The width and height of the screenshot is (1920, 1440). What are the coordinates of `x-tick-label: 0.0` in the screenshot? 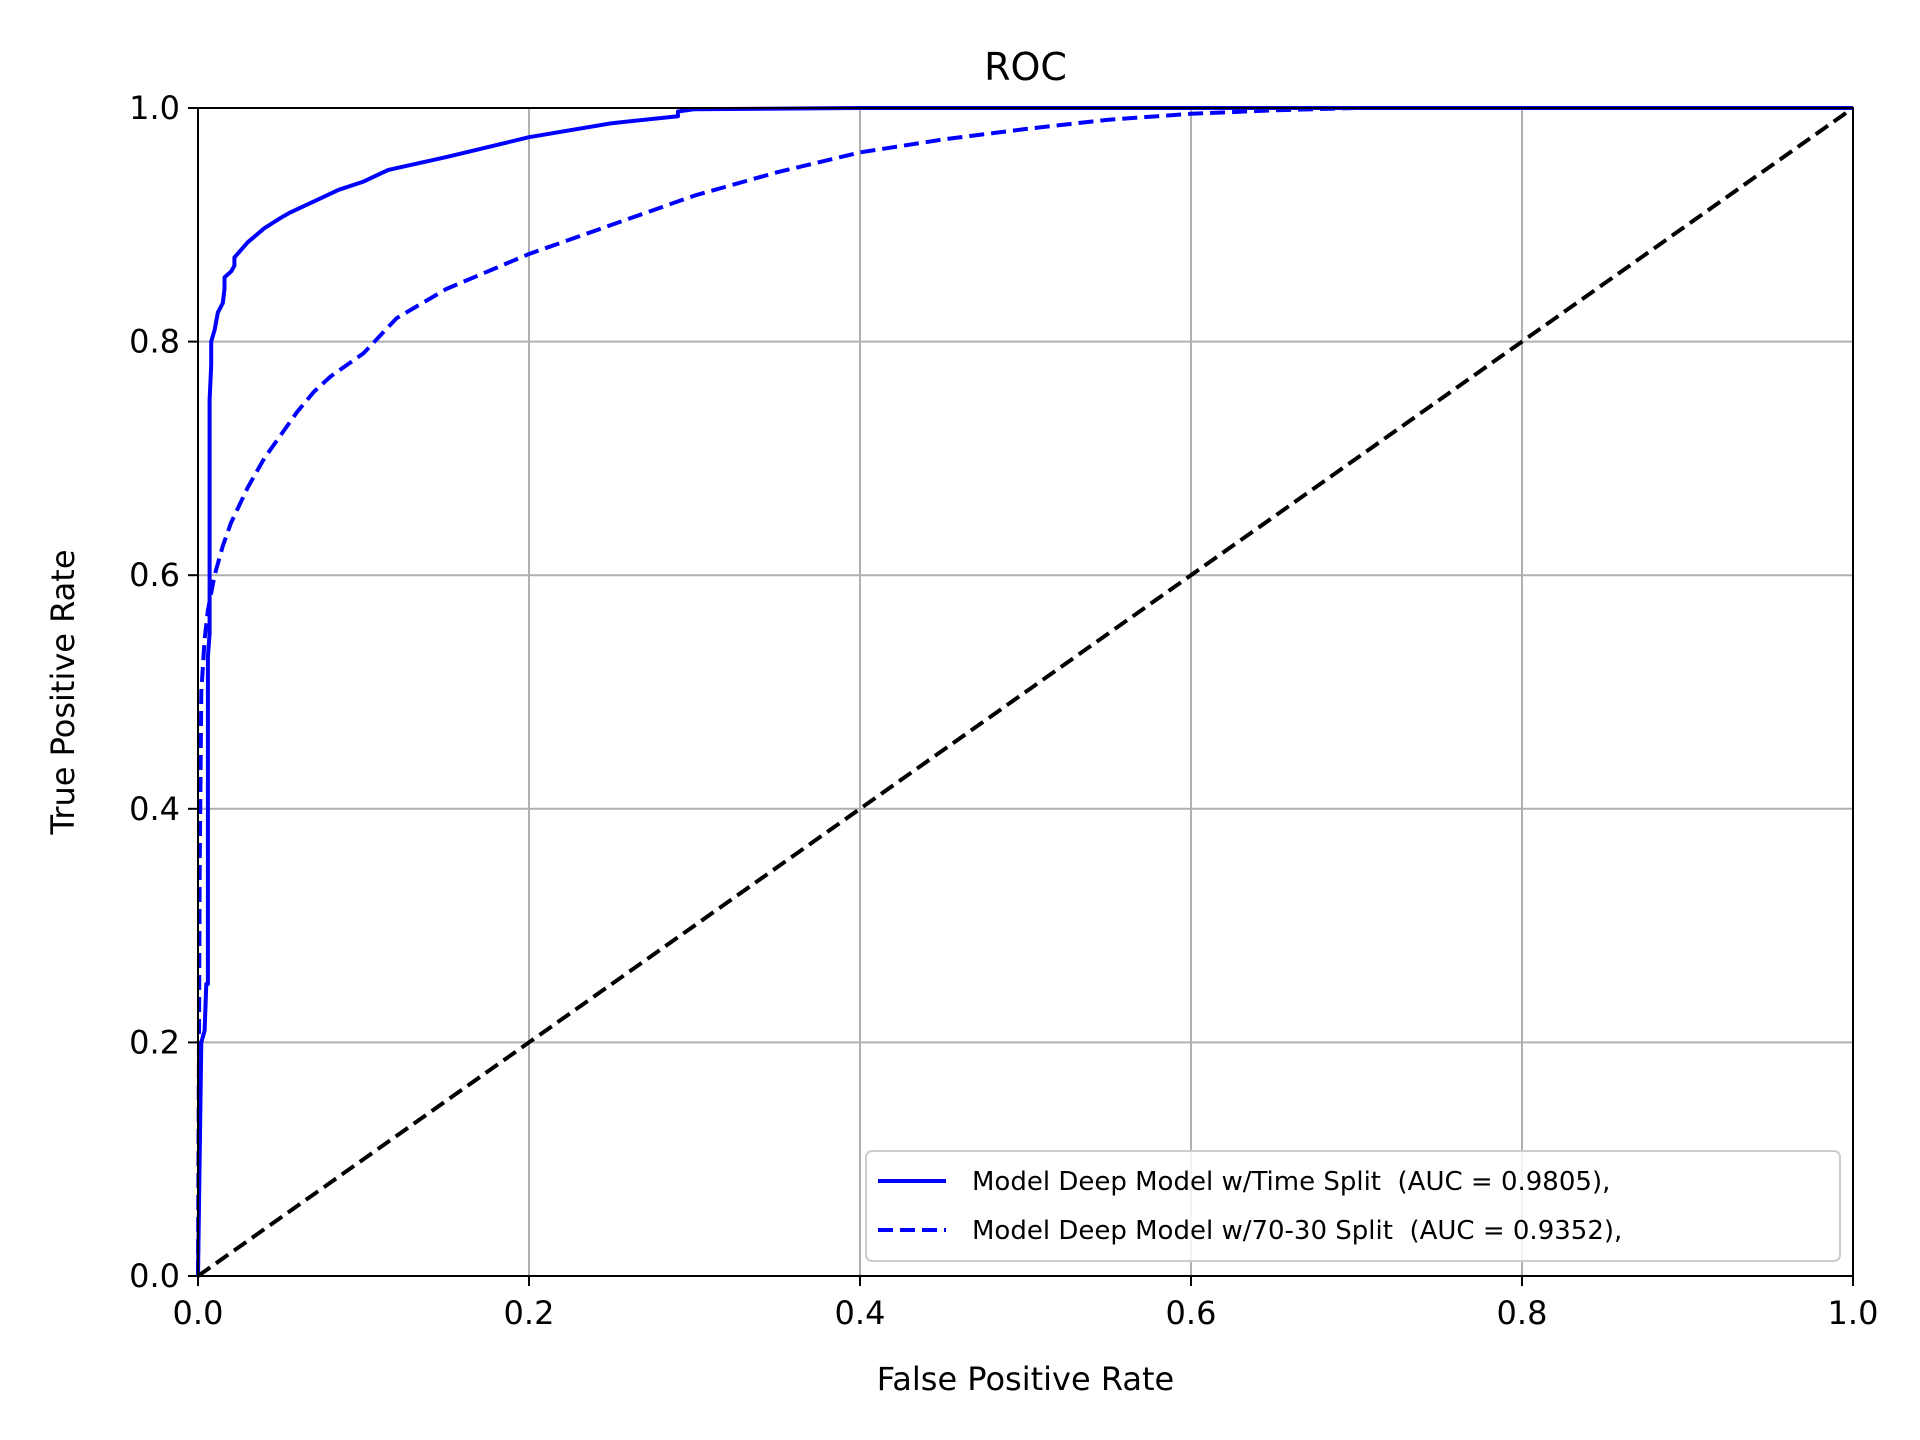 It's located at (198, 1313).